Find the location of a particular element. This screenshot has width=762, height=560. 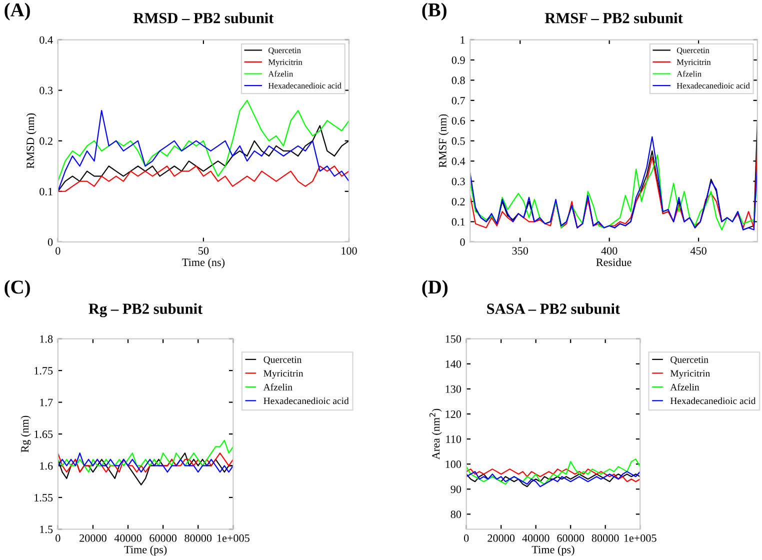

y-tick-label: 1.8 is located at coordinates (46, 339).